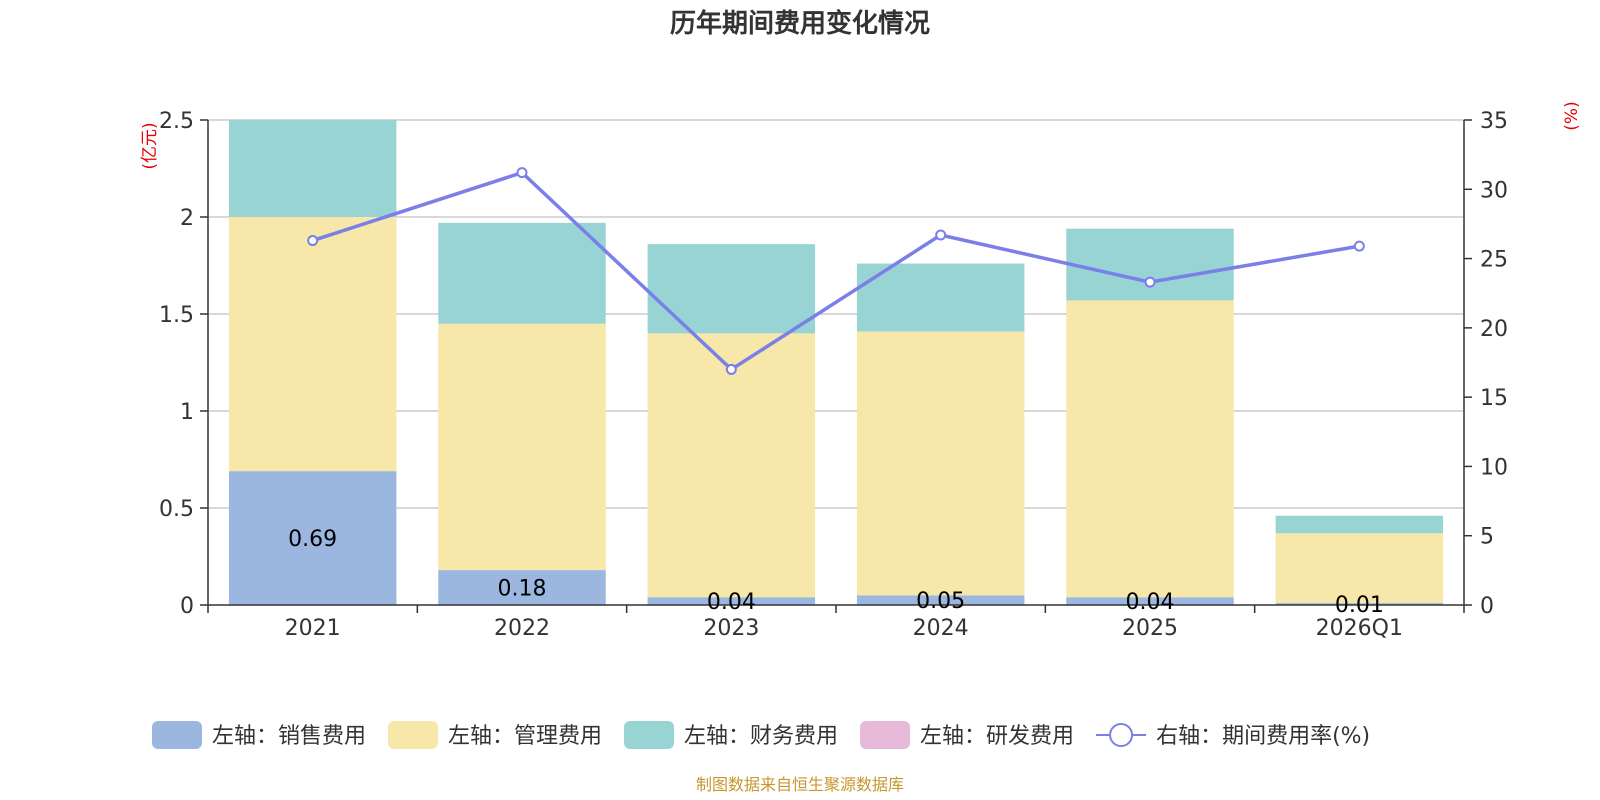 The image size is (1600, 800). What do you see at coordinates (1487, 537) in the screenshot?
I see `right-axis-tick-label: 5` at bounding box center [1487, 537].